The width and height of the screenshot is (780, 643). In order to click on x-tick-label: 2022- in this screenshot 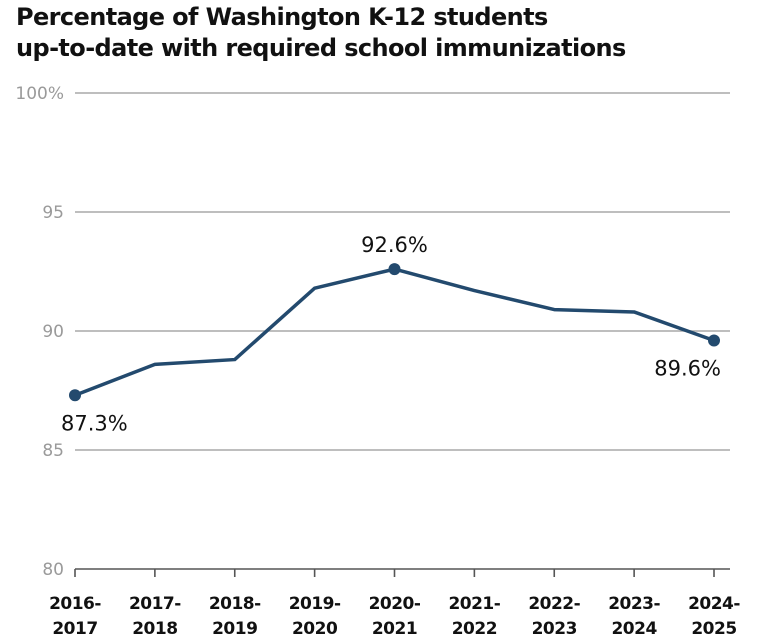, I will do `click(554, 604)`.